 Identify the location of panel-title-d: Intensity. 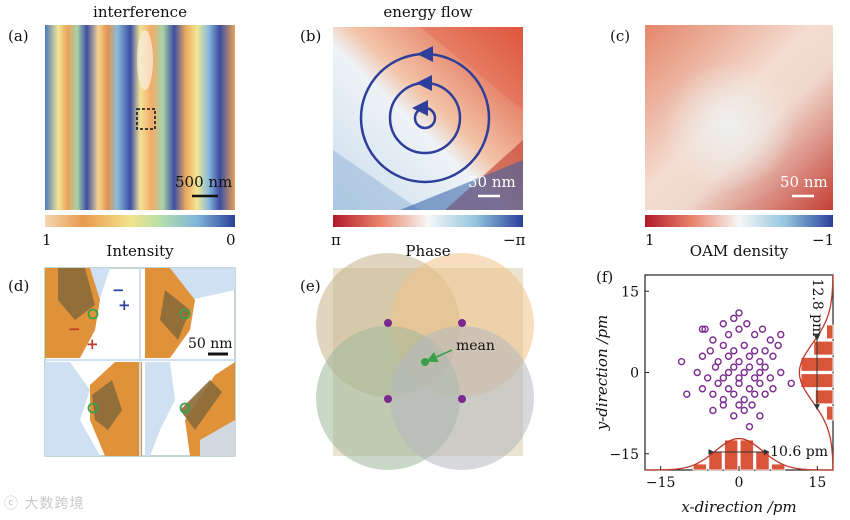
(140, 251).